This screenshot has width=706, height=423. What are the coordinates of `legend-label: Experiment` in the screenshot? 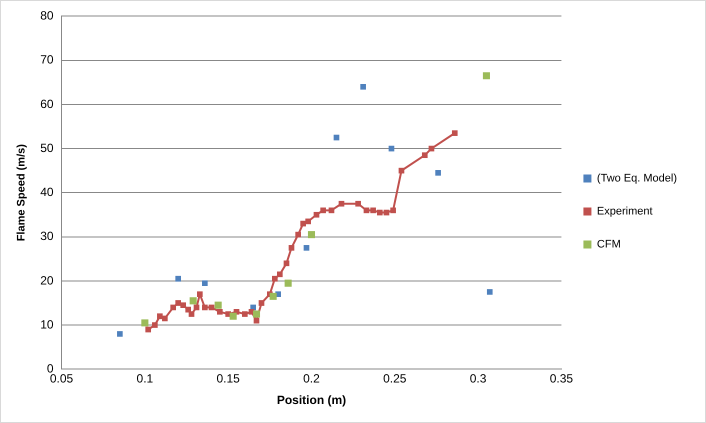 It's located at (624, 212).